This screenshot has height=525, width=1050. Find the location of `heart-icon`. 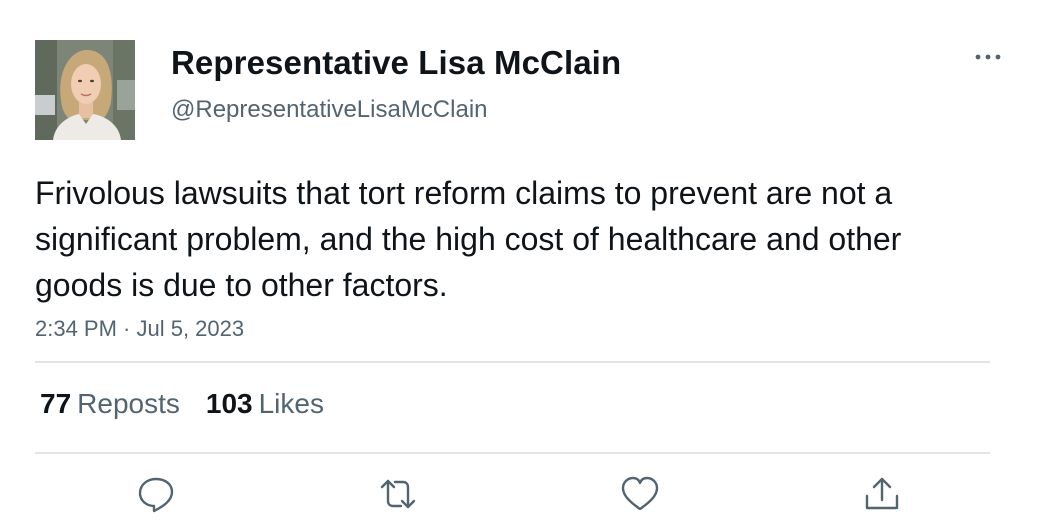

heart-icon is located at coordinates (640, 493).